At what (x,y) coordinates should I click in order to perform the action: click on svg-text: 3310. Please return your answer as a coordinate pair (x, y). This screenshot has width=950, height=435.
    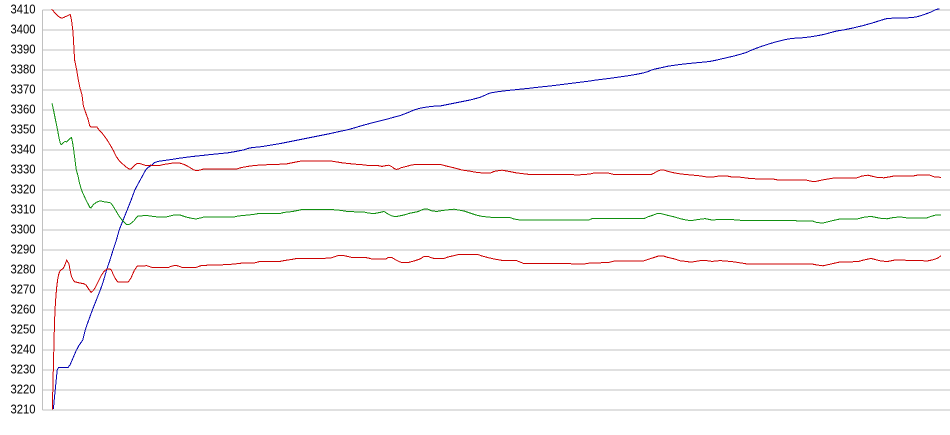
    Looking at the image, I should click on (23, 208).